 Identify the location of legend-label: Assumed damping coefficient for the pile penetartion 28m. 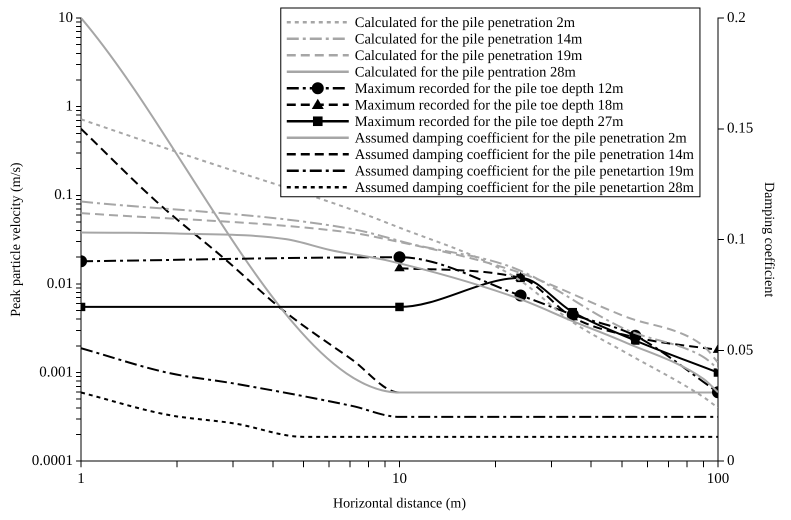
(524, 188).